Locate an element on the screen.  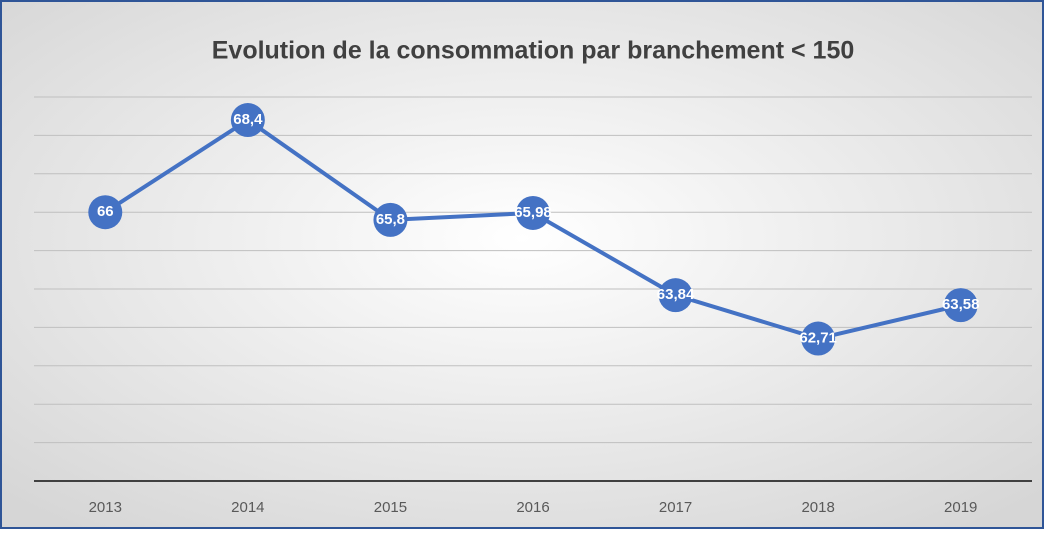
data-label: 62,71 is located at coordinates (818, 338).